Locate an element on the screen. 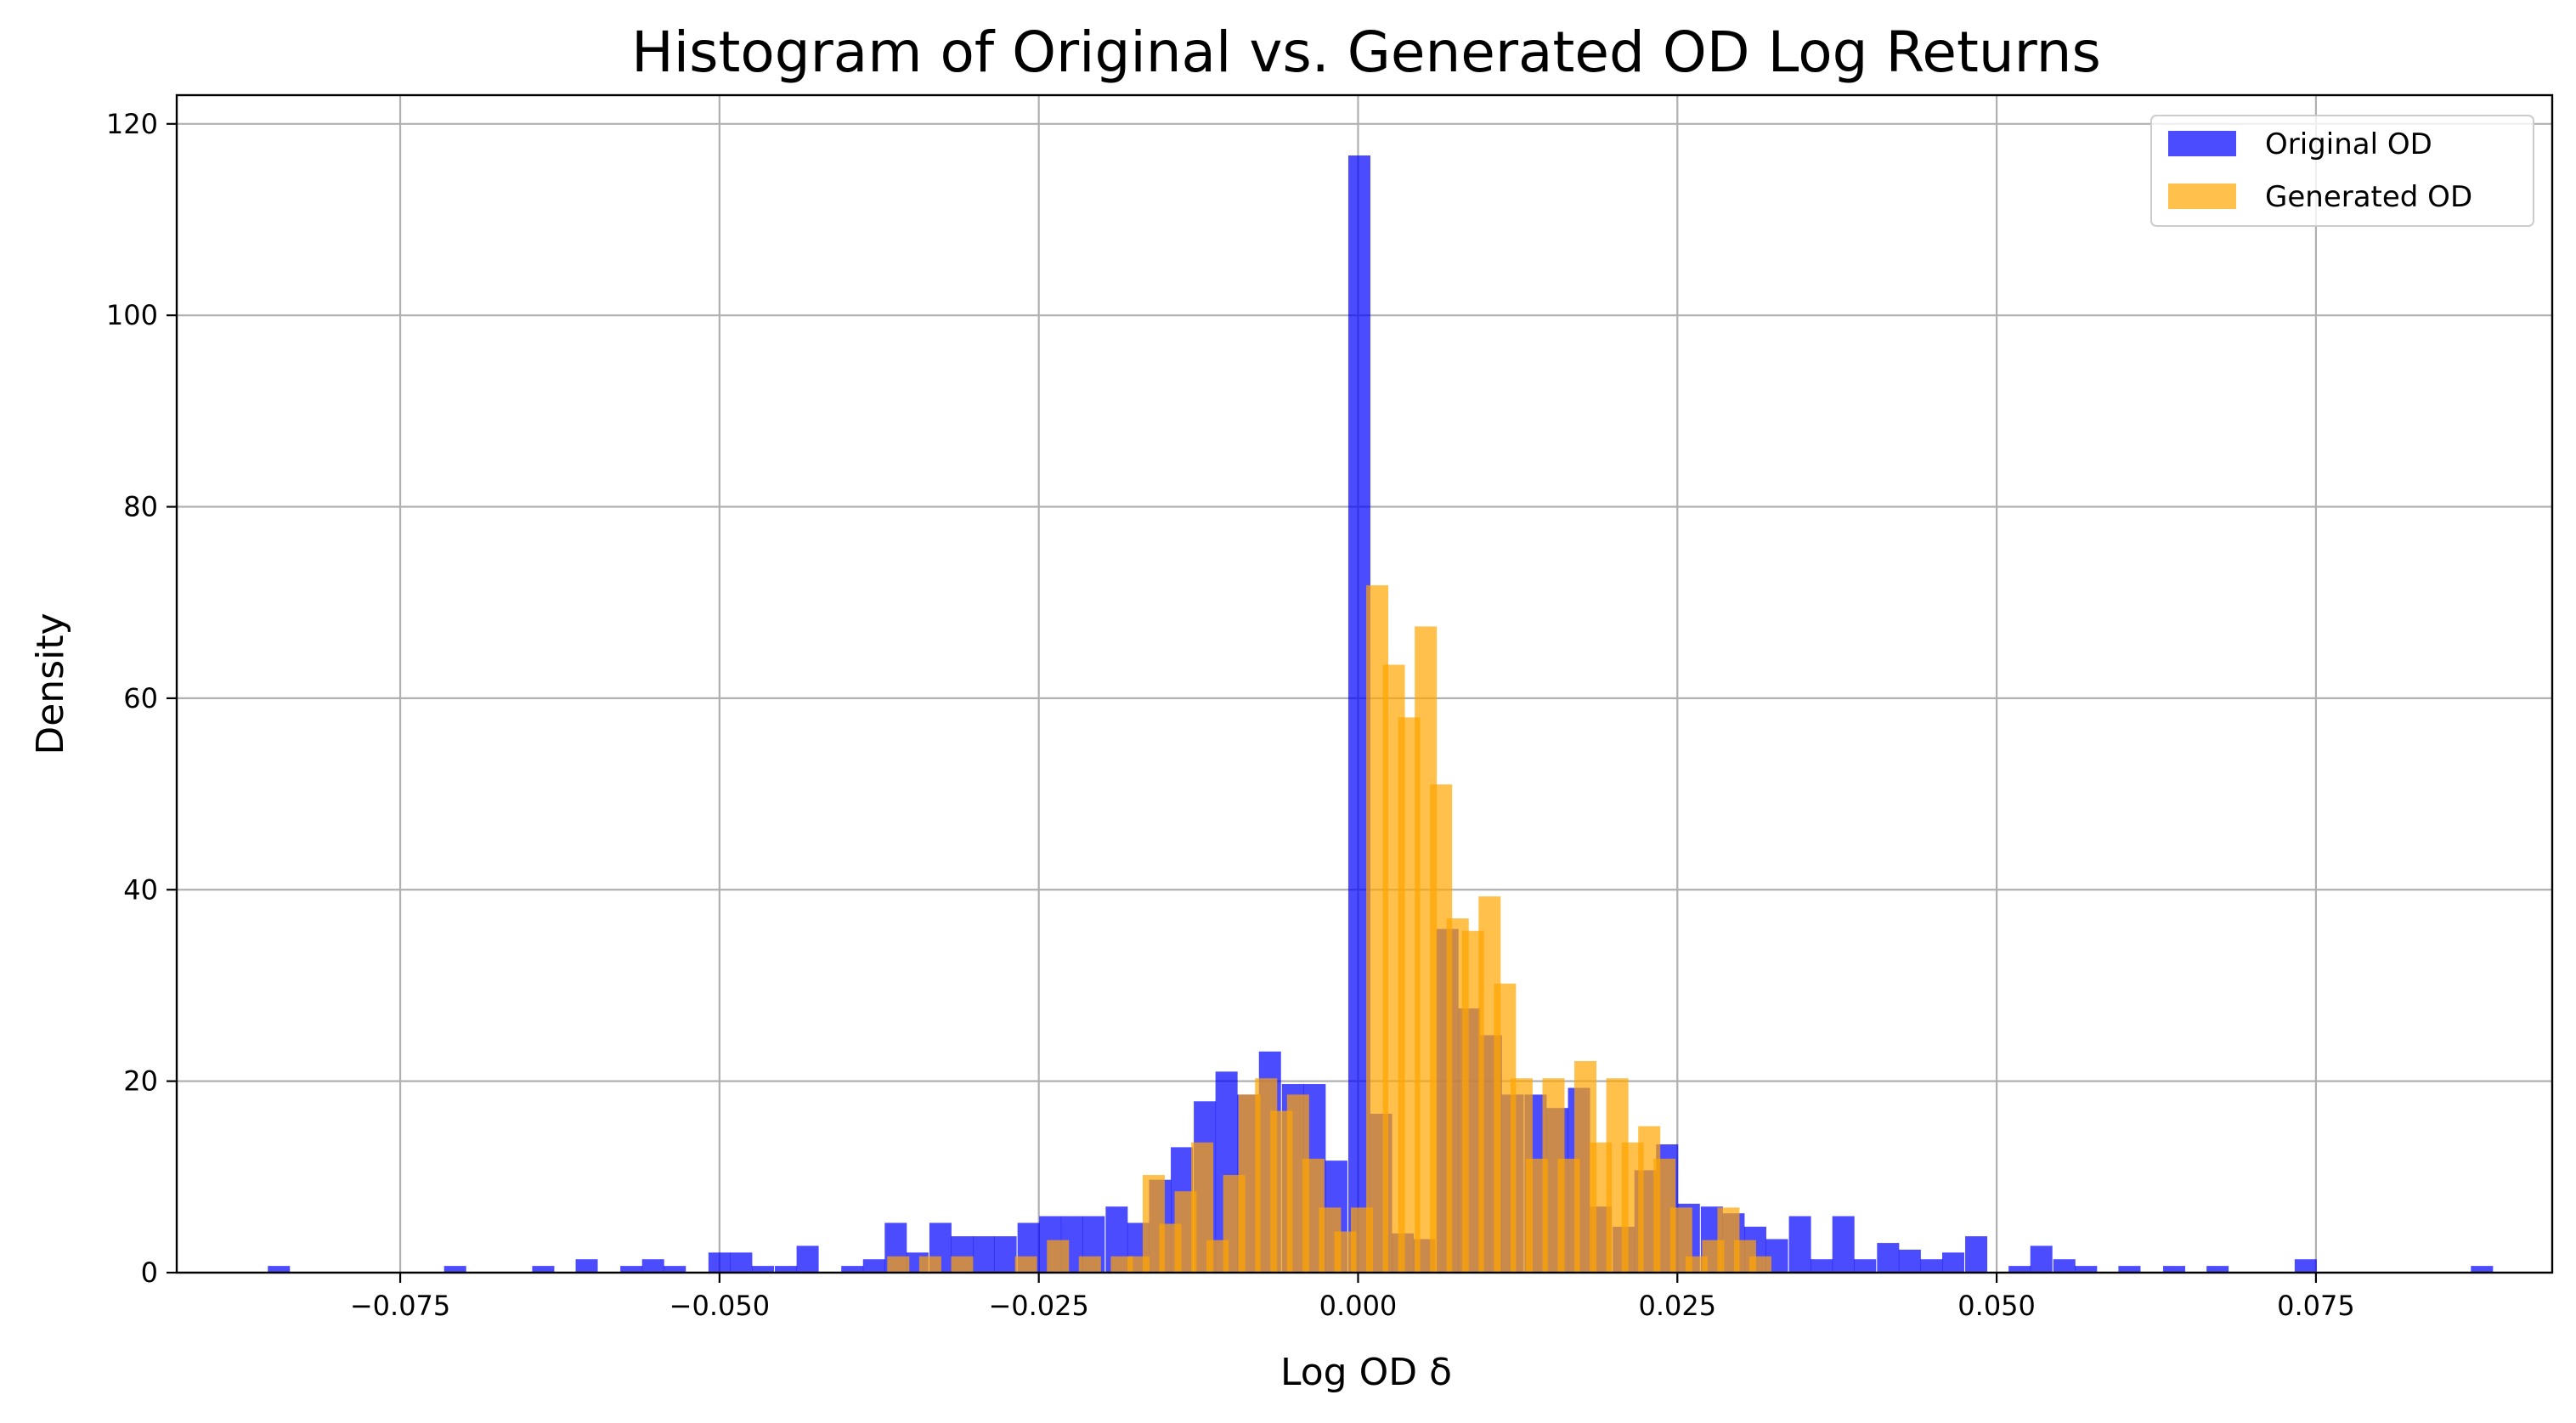 The width and height of the screenshot is (2576, 1423). legend-label-original: Original OD is located at coordinates (2348, 144).